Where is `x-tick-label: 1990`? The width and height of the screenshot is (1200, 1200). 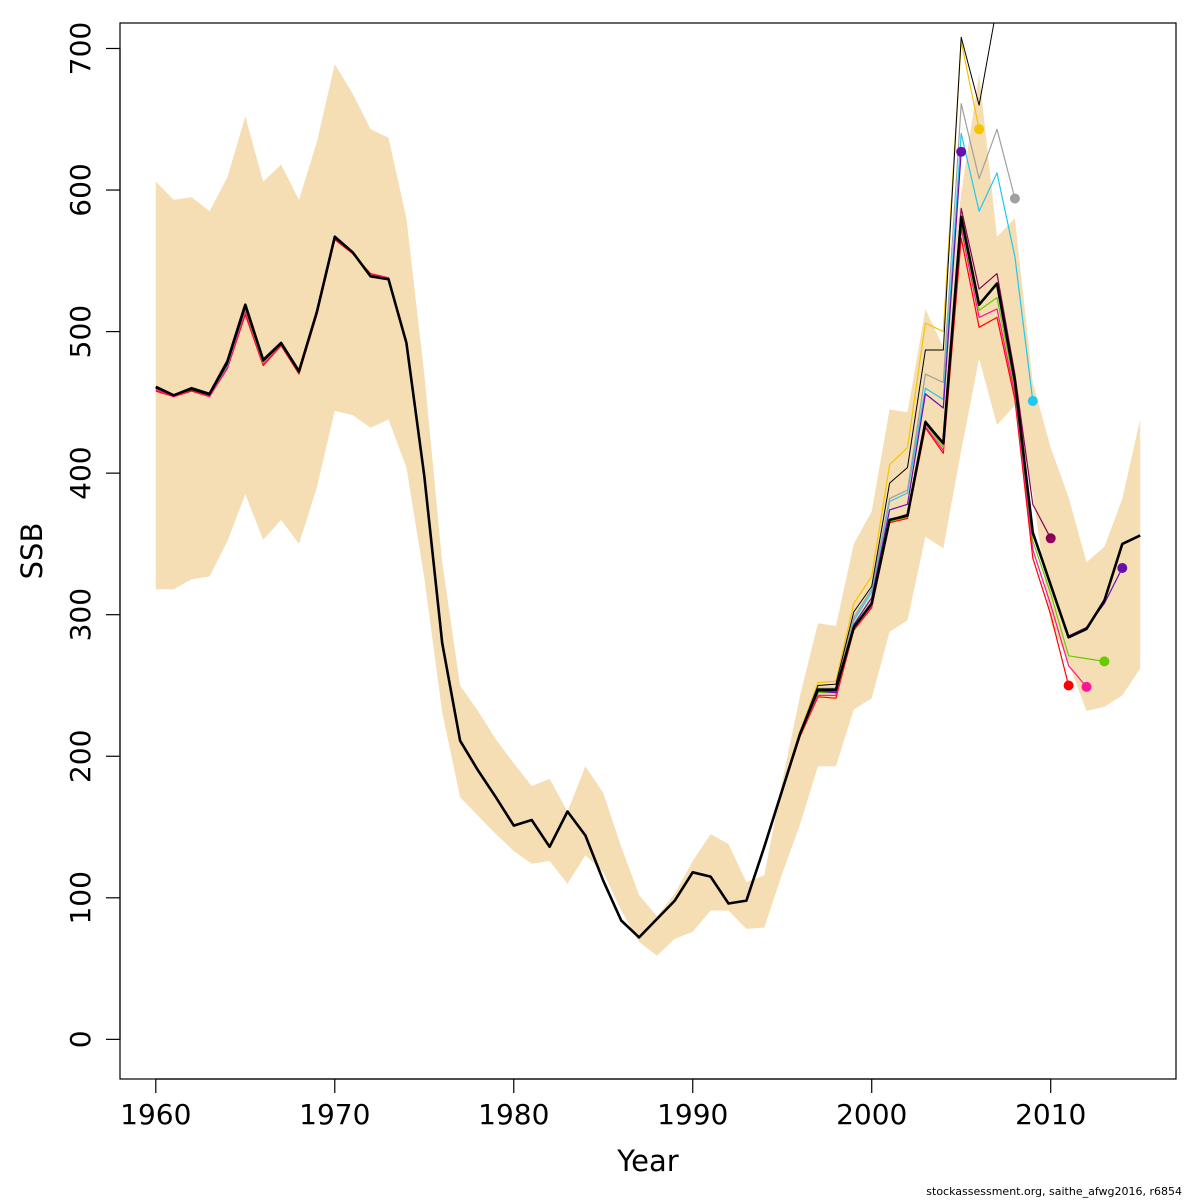
x-tick-label: 1990 is located at coordinates (692, 1114).